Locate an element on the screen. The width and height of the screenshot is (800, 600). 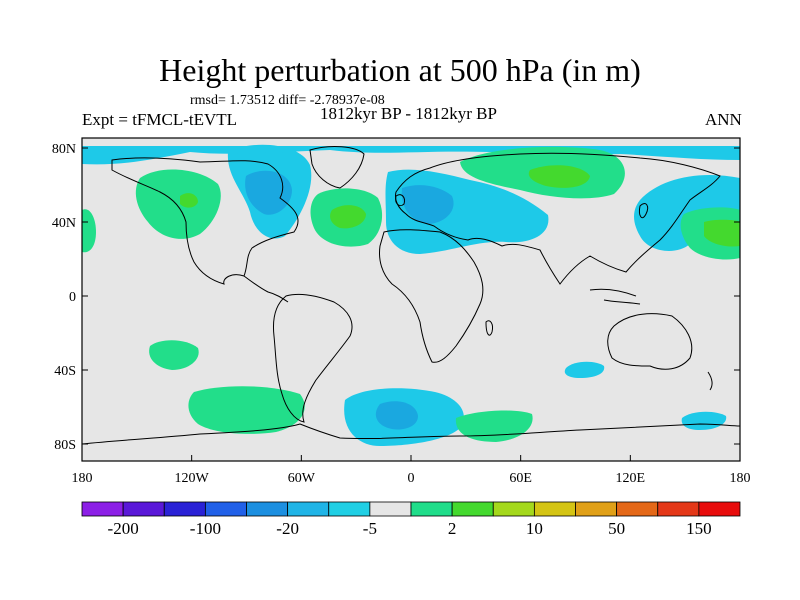
coast-africa is located at coordinates (431, 296).